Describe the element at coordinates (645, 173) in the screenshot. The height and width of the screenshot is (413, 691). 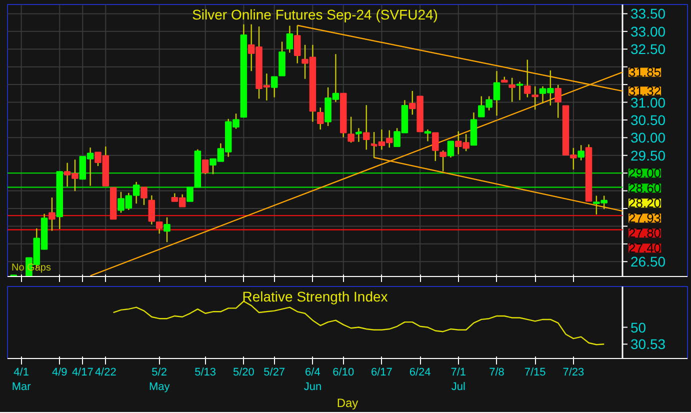
I see `ref-line-label: 29.00` at that location.